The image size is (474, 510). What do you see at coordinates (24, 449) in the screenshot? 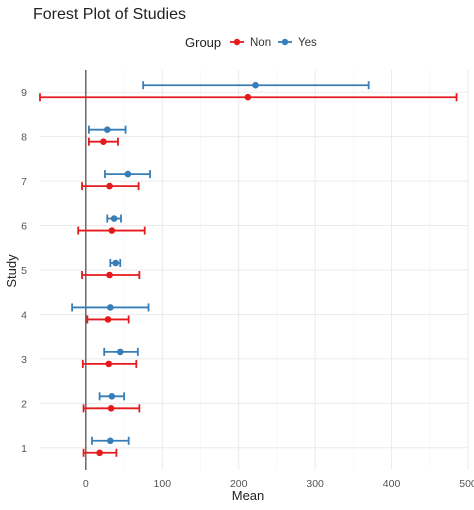
I see `y-tick-label: 1` at bounding box center [24, 449].